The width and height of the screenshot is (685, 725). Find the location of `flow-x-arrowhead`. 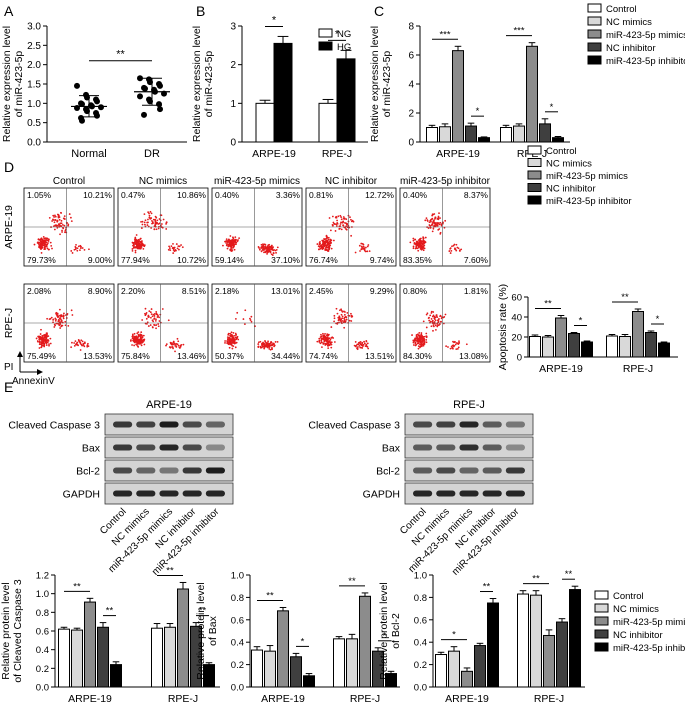

flow-x-arrowhead is located at coordinates (40, 372).